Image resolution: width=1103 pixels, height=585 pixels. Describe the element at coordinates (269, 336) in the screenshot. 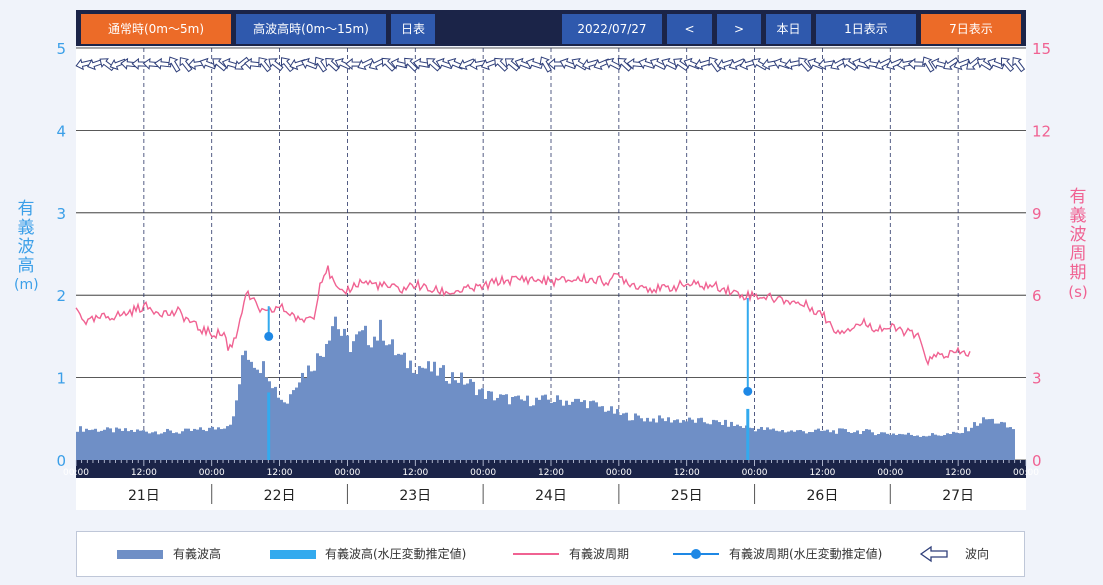

I see `wave-period-pressure-dot` at that location.